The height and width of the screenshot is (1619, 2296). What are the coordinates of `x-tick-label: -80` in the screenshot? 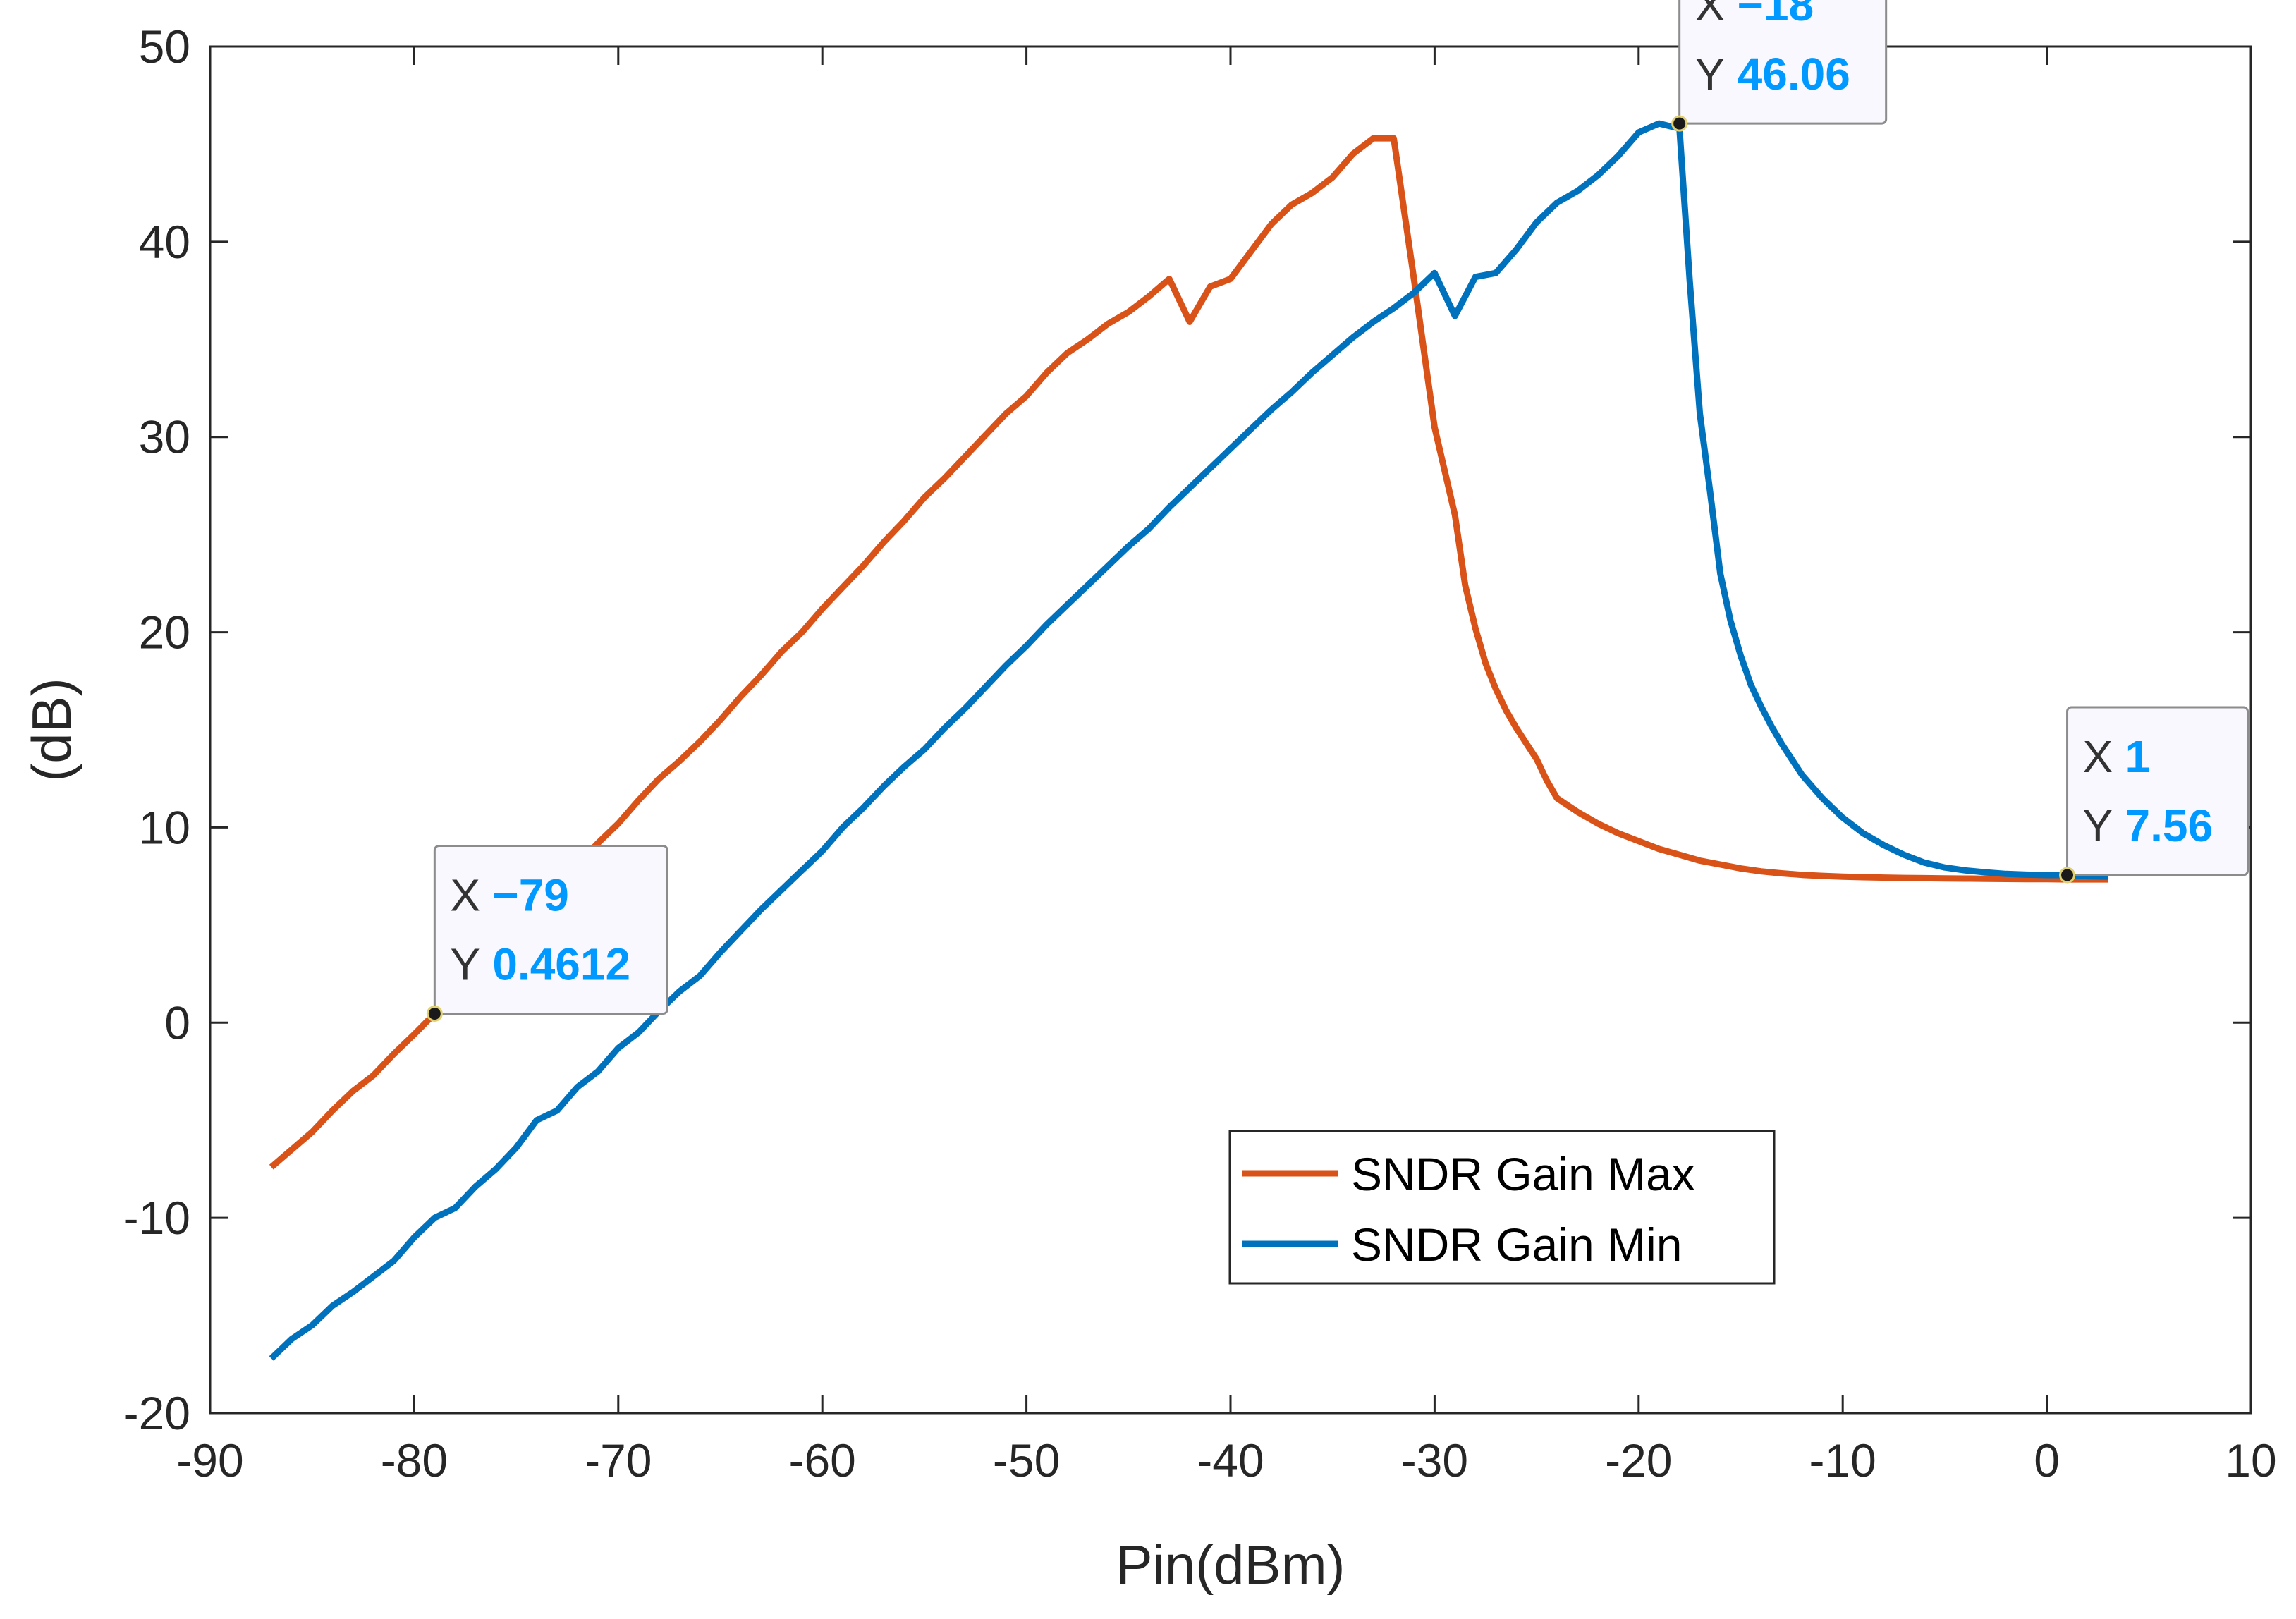 It's located at (414, 1460).